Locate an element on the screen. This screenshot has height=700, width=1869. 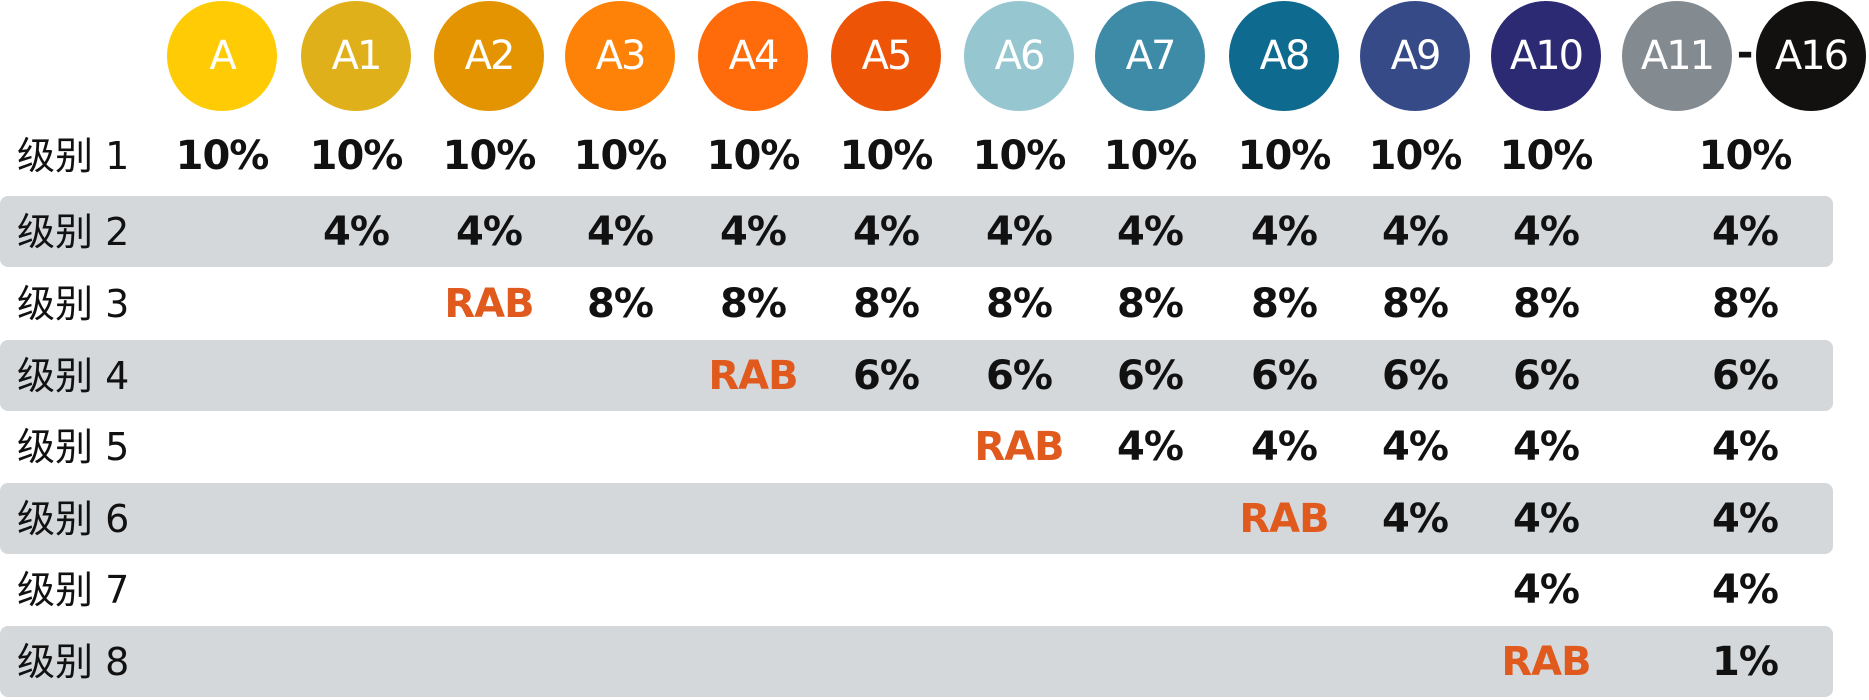
row-label: 级别 7 is located at coordinates (73, 590).